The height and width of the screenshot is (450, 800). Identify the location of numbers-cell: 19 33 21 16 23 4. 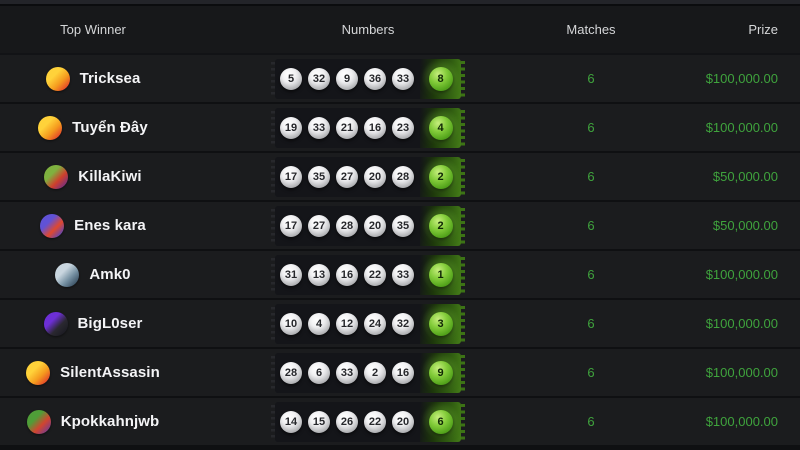
(368, 127).